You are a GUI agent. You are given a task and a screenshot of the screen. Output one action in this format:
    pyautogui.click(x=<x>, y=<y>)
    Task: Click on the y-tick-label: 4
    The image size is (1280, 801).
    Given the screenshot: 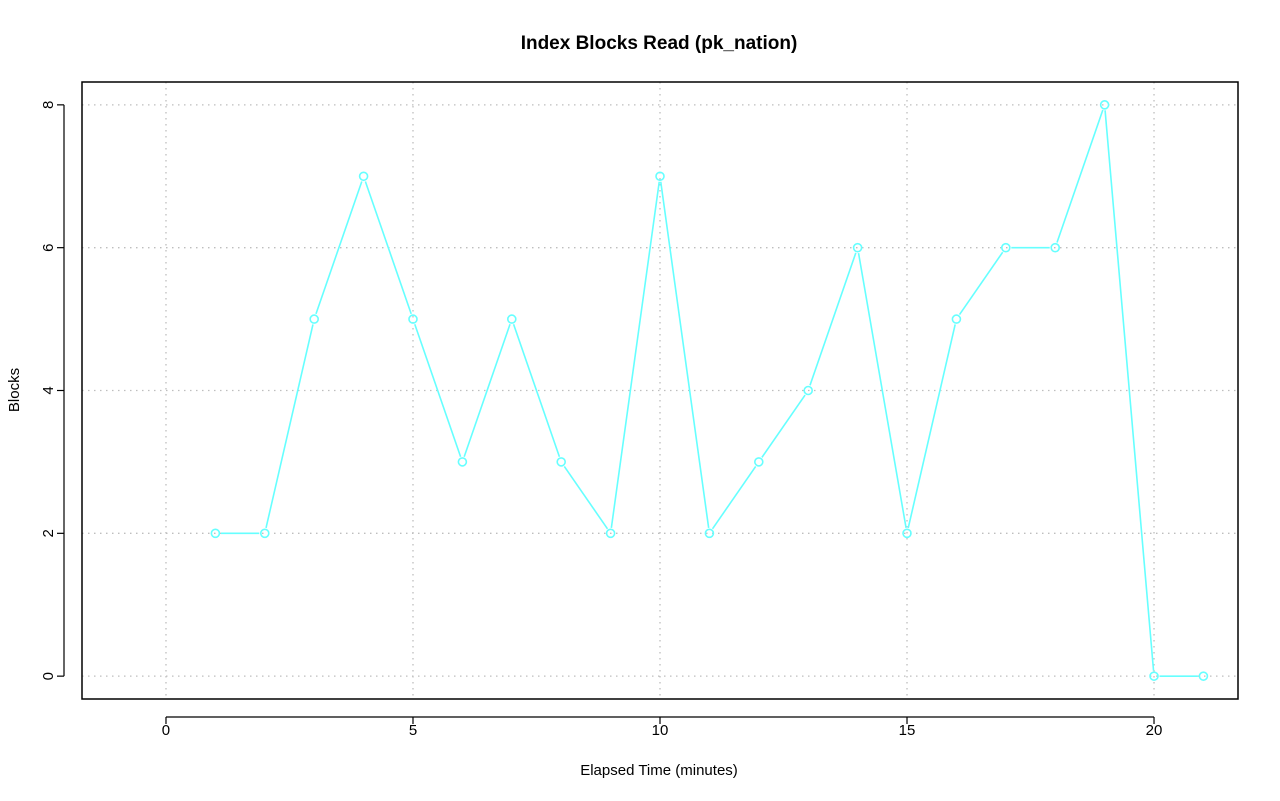 What is the action you would take?
    pyautogui.click(x=48, y=390)
    